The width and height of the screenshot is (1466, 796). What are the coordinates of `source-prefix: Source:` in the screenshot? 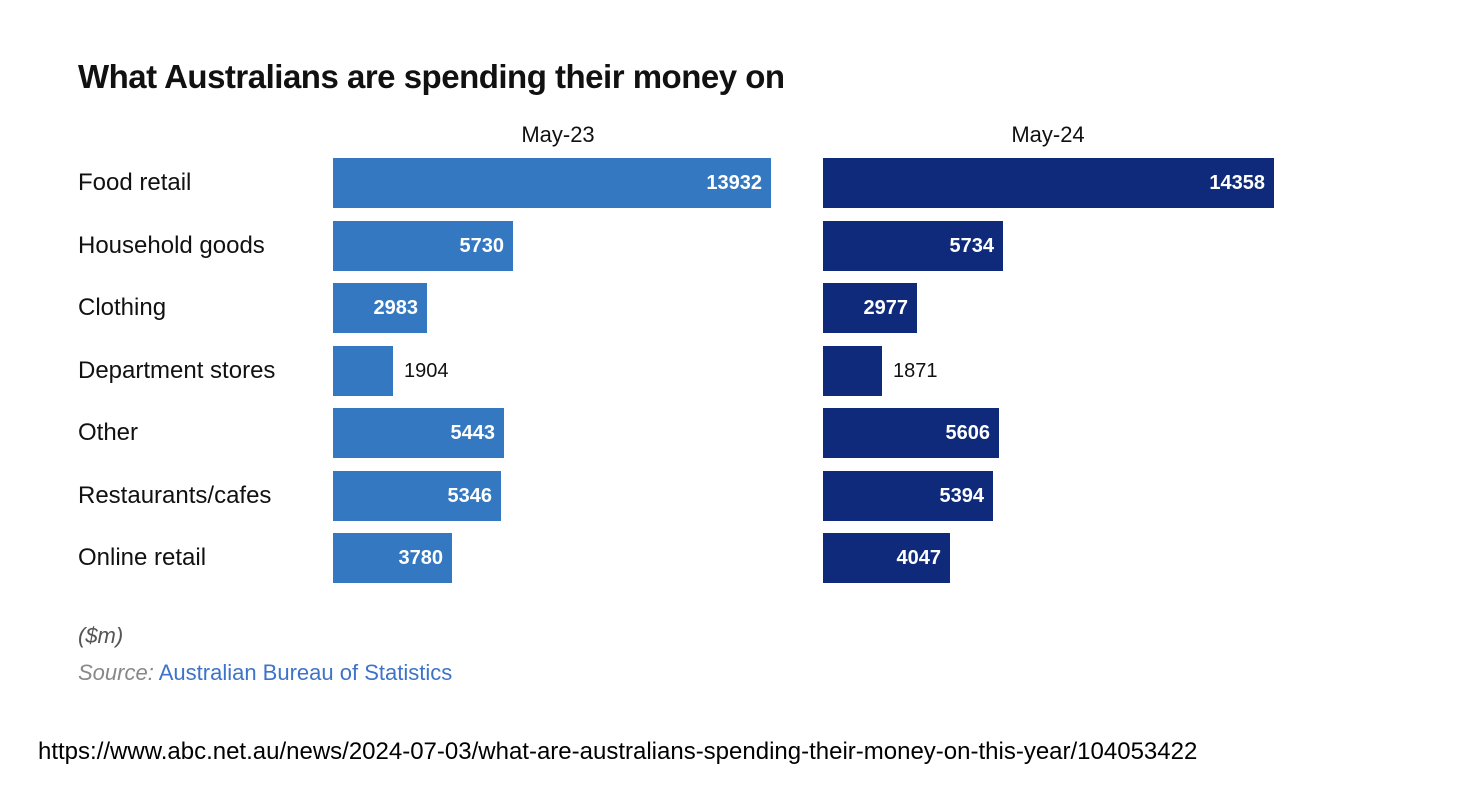 It's located at (116, 672).